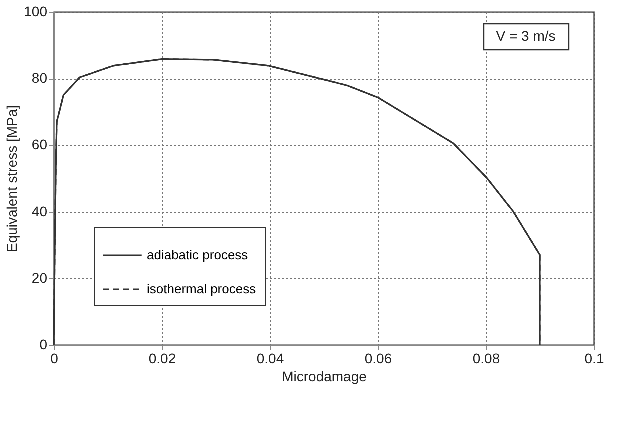 The width and height of the screenshot is (619, 433). What do you see at coordinates (486, 358) in the screenshot?
I see `x-tick-label: 0.08` at bounding box center [486, 358].